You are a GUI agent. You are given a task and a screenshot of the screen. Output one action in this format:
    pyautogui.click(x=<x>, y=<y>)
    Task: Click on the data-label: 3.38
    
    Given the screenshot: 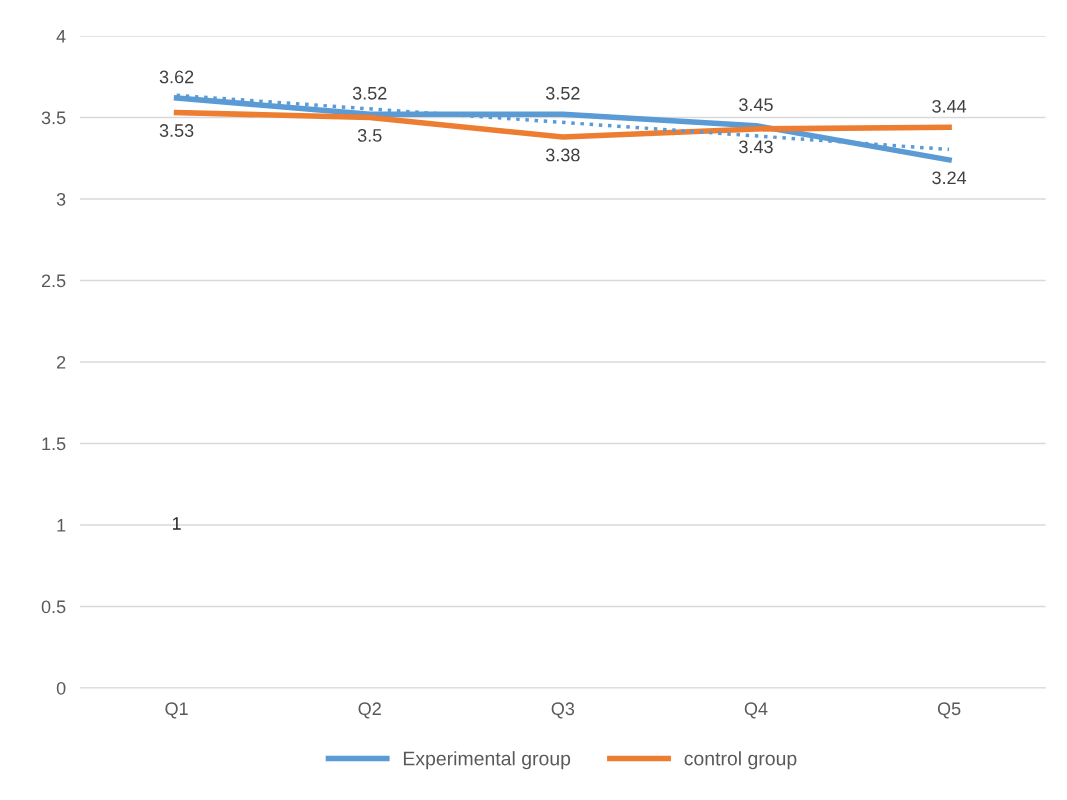 What is the action you would take?
    pyautogui.click(x=562, y=155)
    